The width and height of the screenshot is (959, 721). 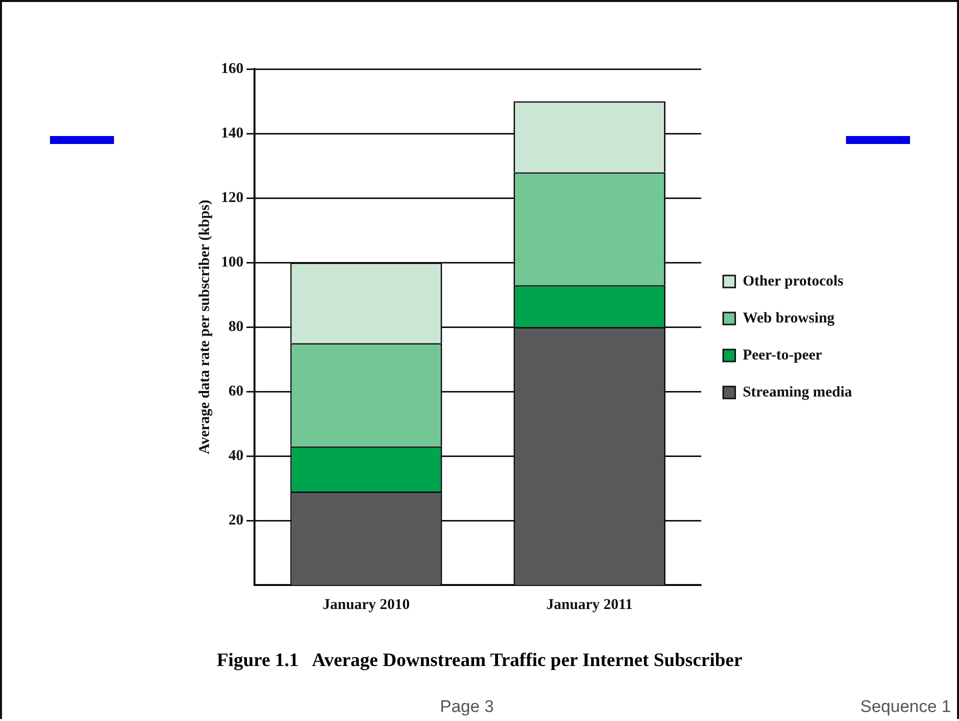 I want to click on text: Sequence 1, so click(x=905, y=707).